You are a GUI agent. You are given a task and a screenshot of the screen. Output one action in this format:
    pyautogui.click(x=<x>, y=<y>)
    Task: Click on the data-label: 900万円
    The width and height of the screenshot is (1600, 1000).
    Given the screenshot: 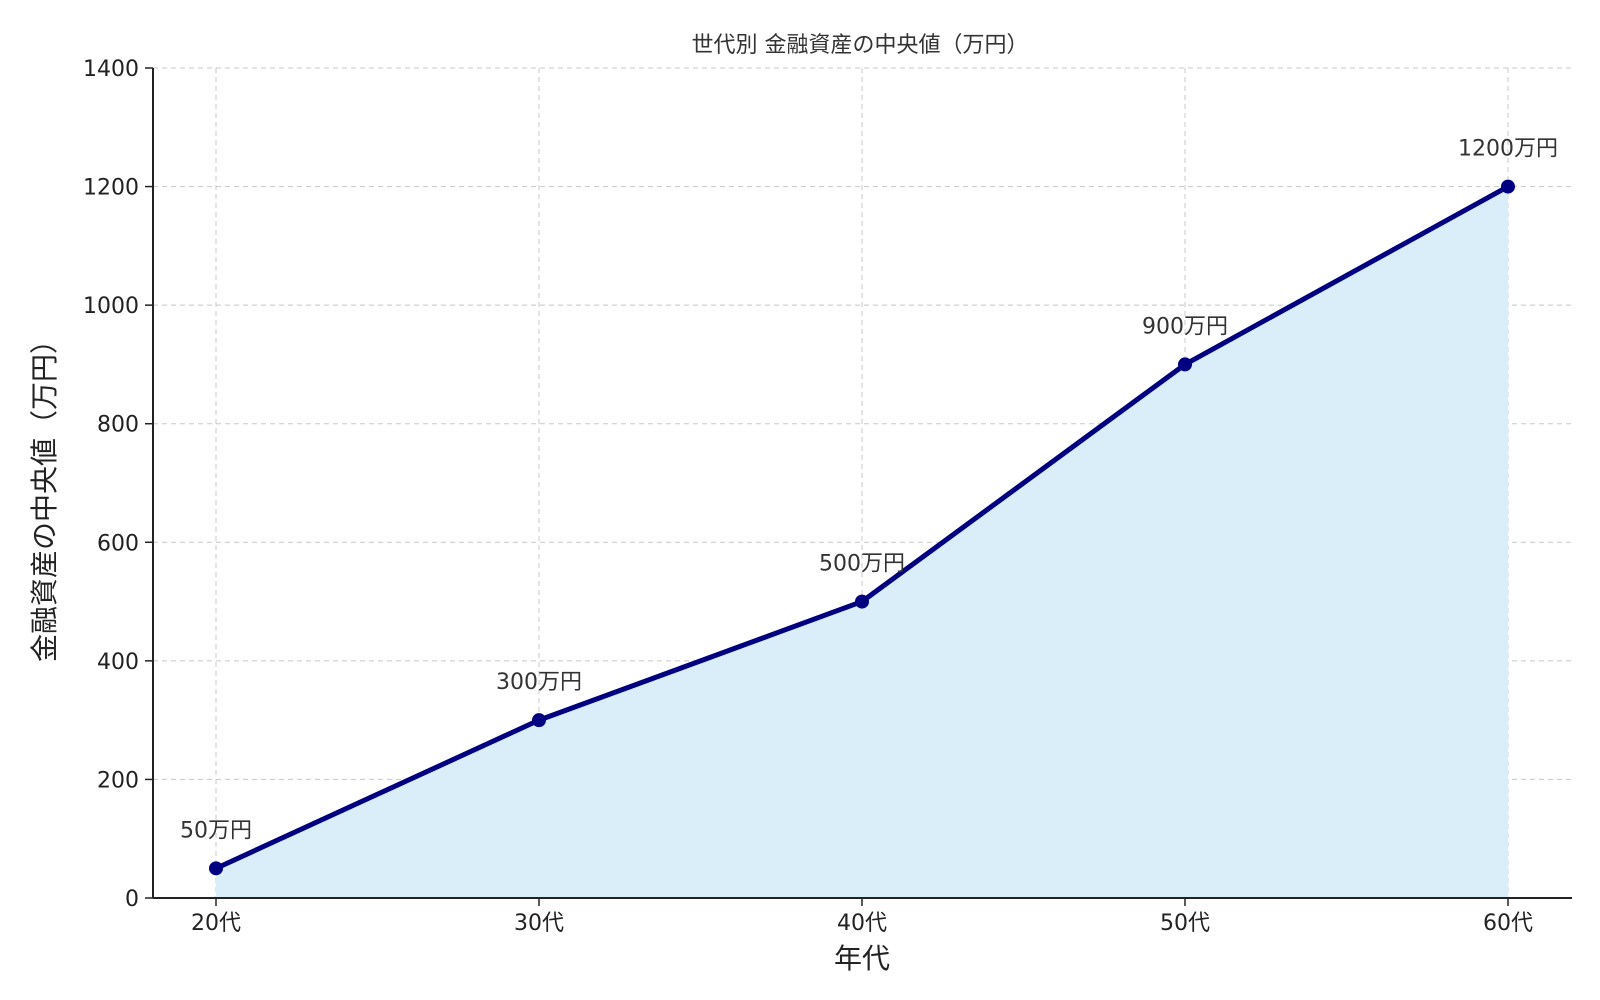 What is the action you would take?
    pyautogui.click(x=1185, y=326)
    